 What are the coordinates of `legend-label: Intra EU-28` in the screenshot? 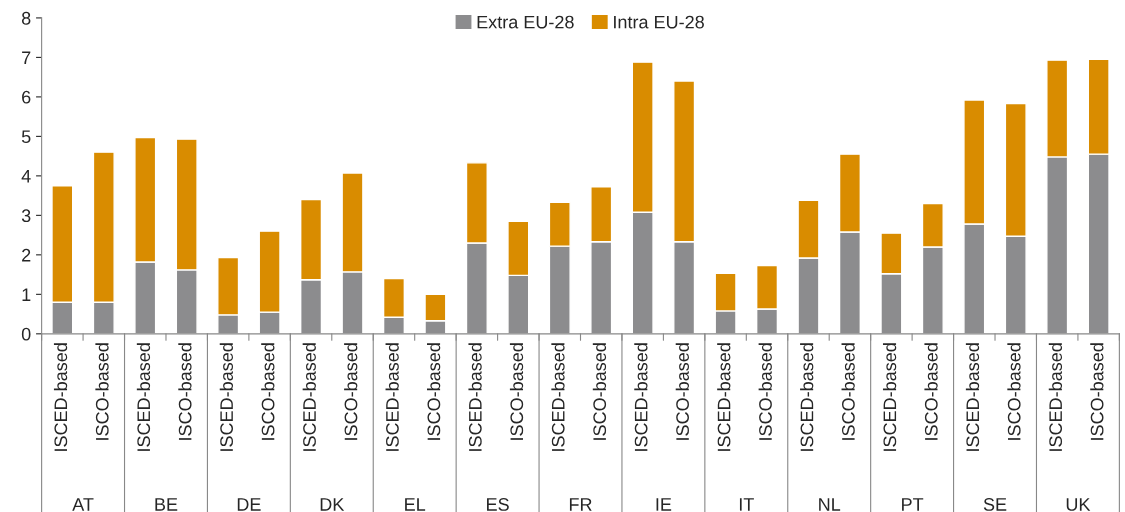 It's located at (659, 22).